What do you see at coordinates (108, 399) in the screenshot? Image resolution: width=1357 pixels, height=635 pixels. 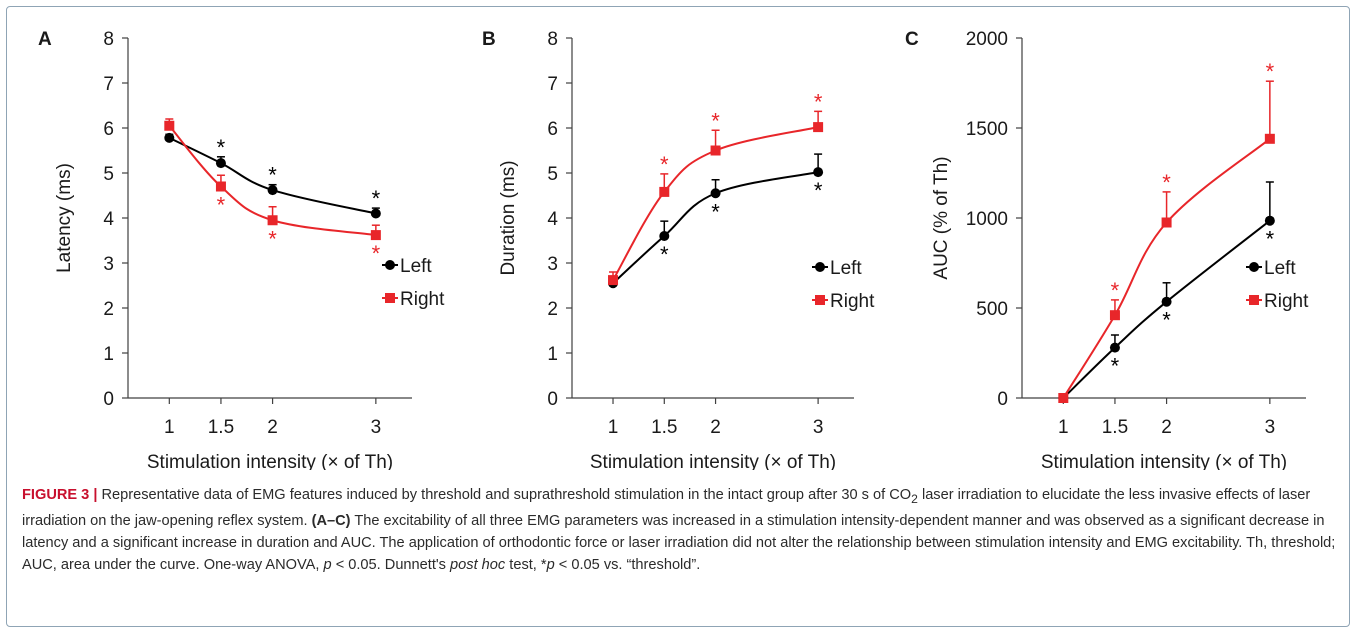 I see `panel-a-y-tick-label-0: 0` at bounding box center [108, 399].